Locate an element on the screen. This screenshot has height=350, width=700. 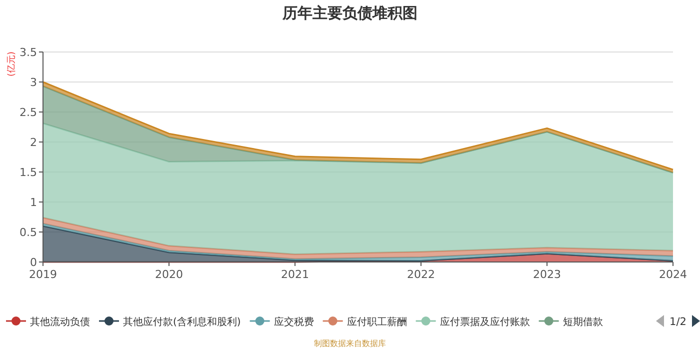
legend-item: 其他应付款(含利息和股利) is located at coordinates (170, 322).